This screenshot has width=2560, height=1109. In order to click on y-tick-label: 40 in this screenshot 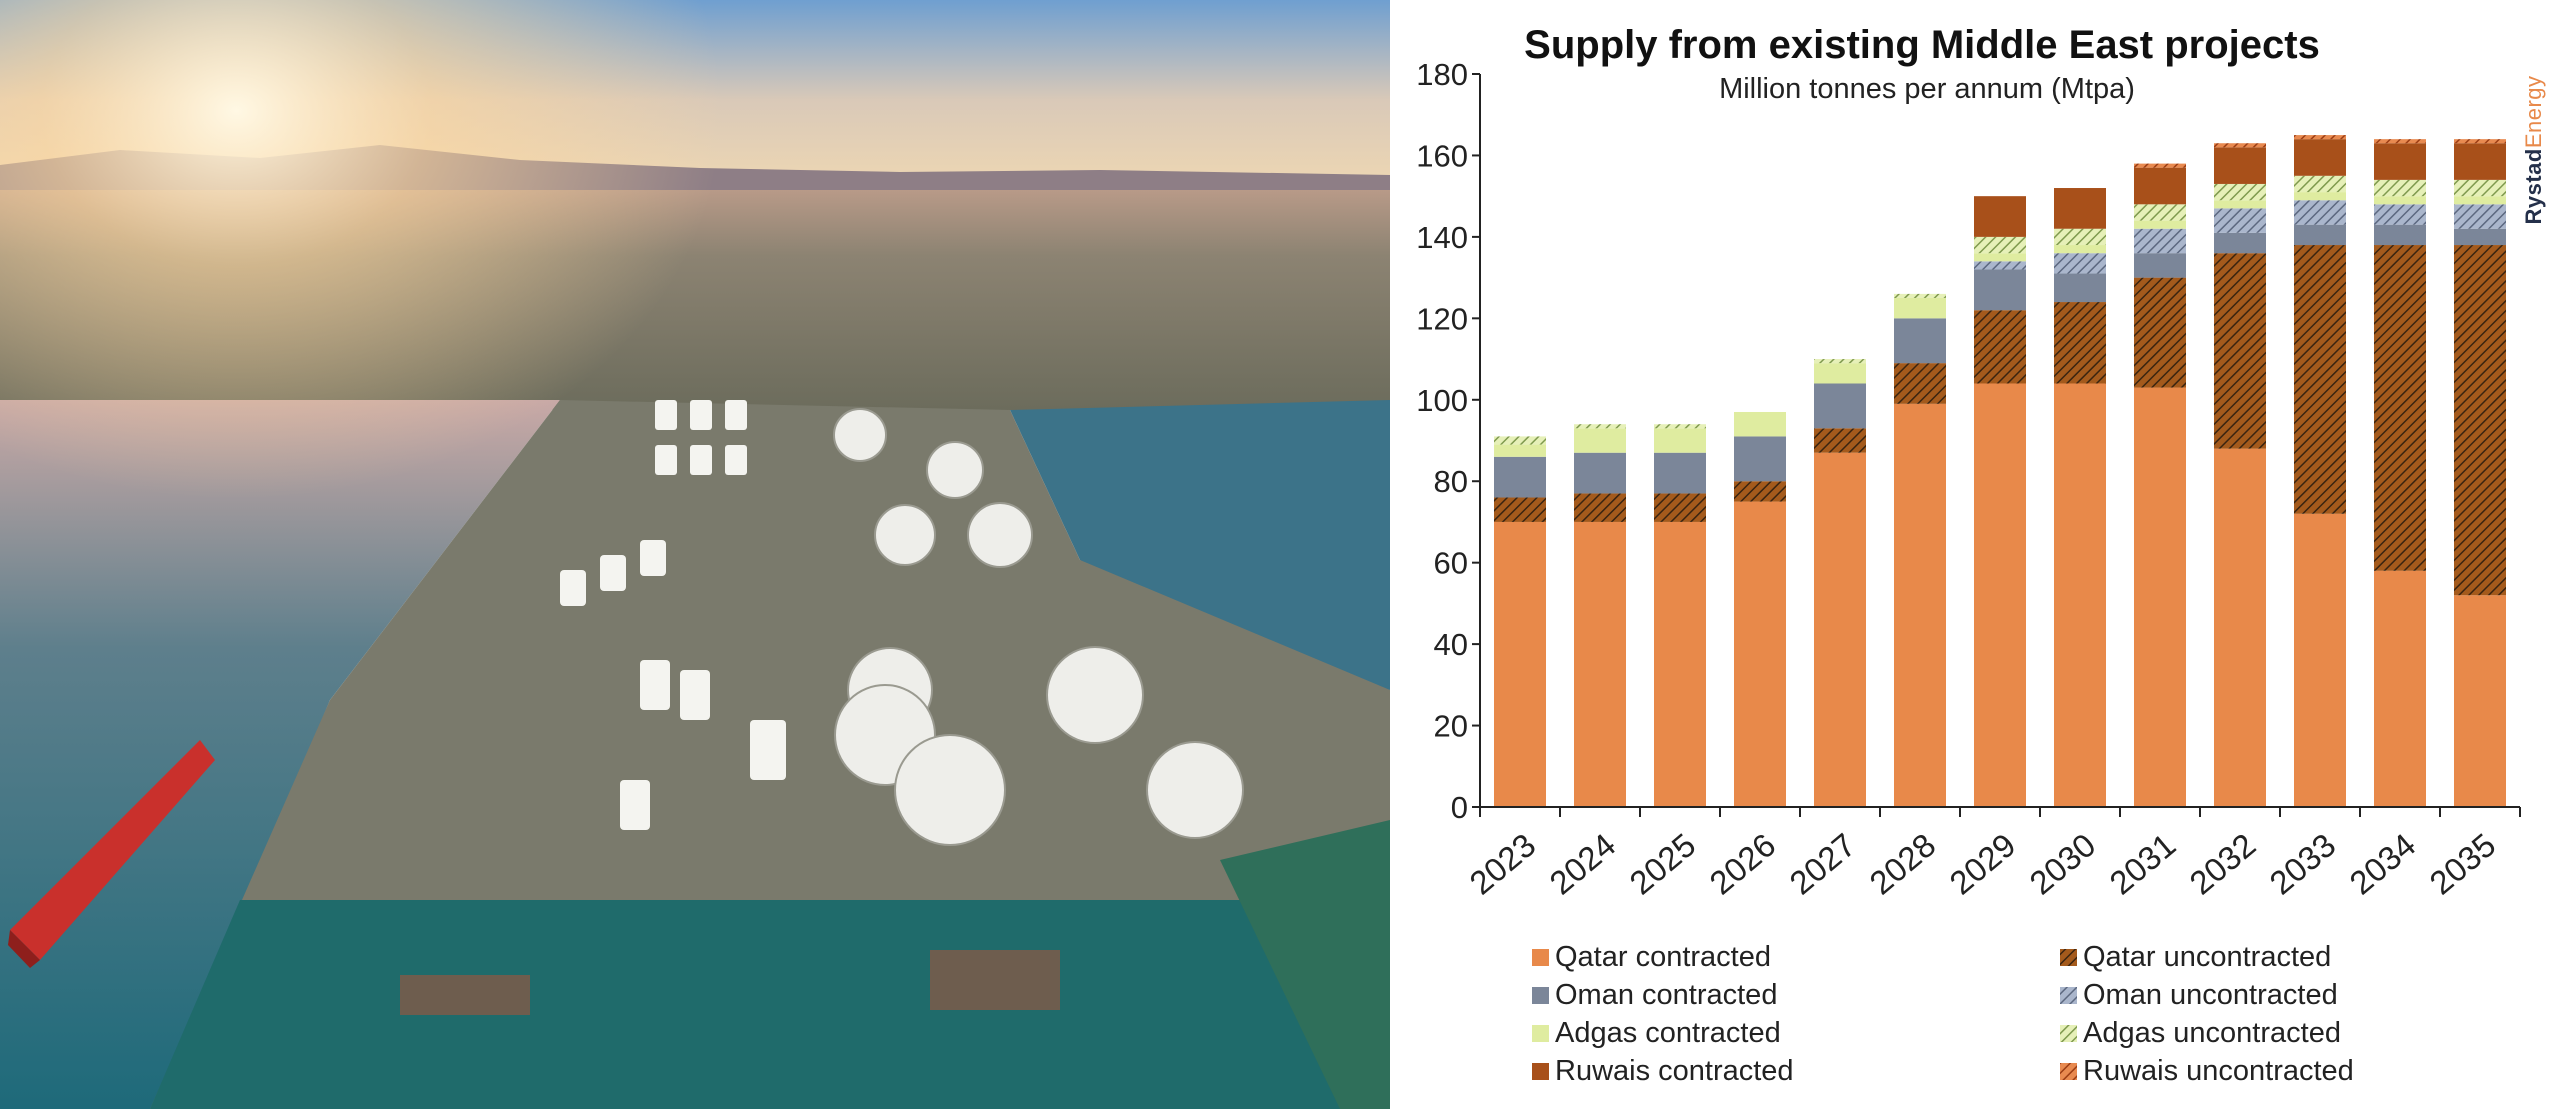, I will do `click(1451, 644)`.